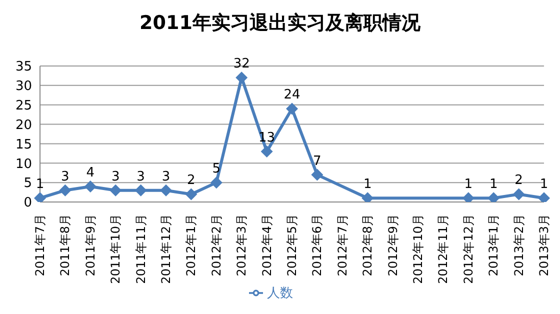 The image size is (560, 314). I want to click on x-tick-label: 2012年3月, so click(241, 245).